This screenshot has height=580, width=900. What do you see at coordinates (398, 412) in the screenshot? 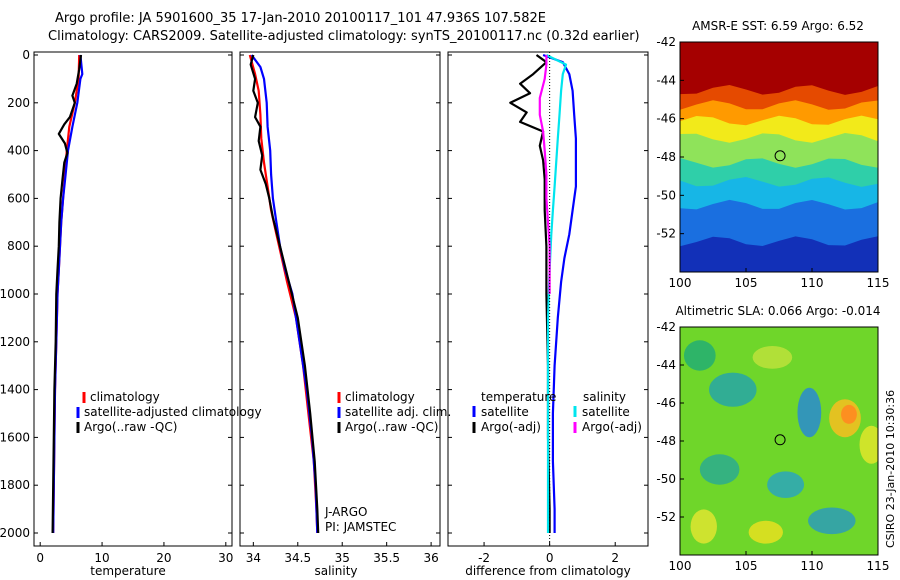
I see `legend-label-satellite: satellite adj. clim.` at bounding box center [398, 412].